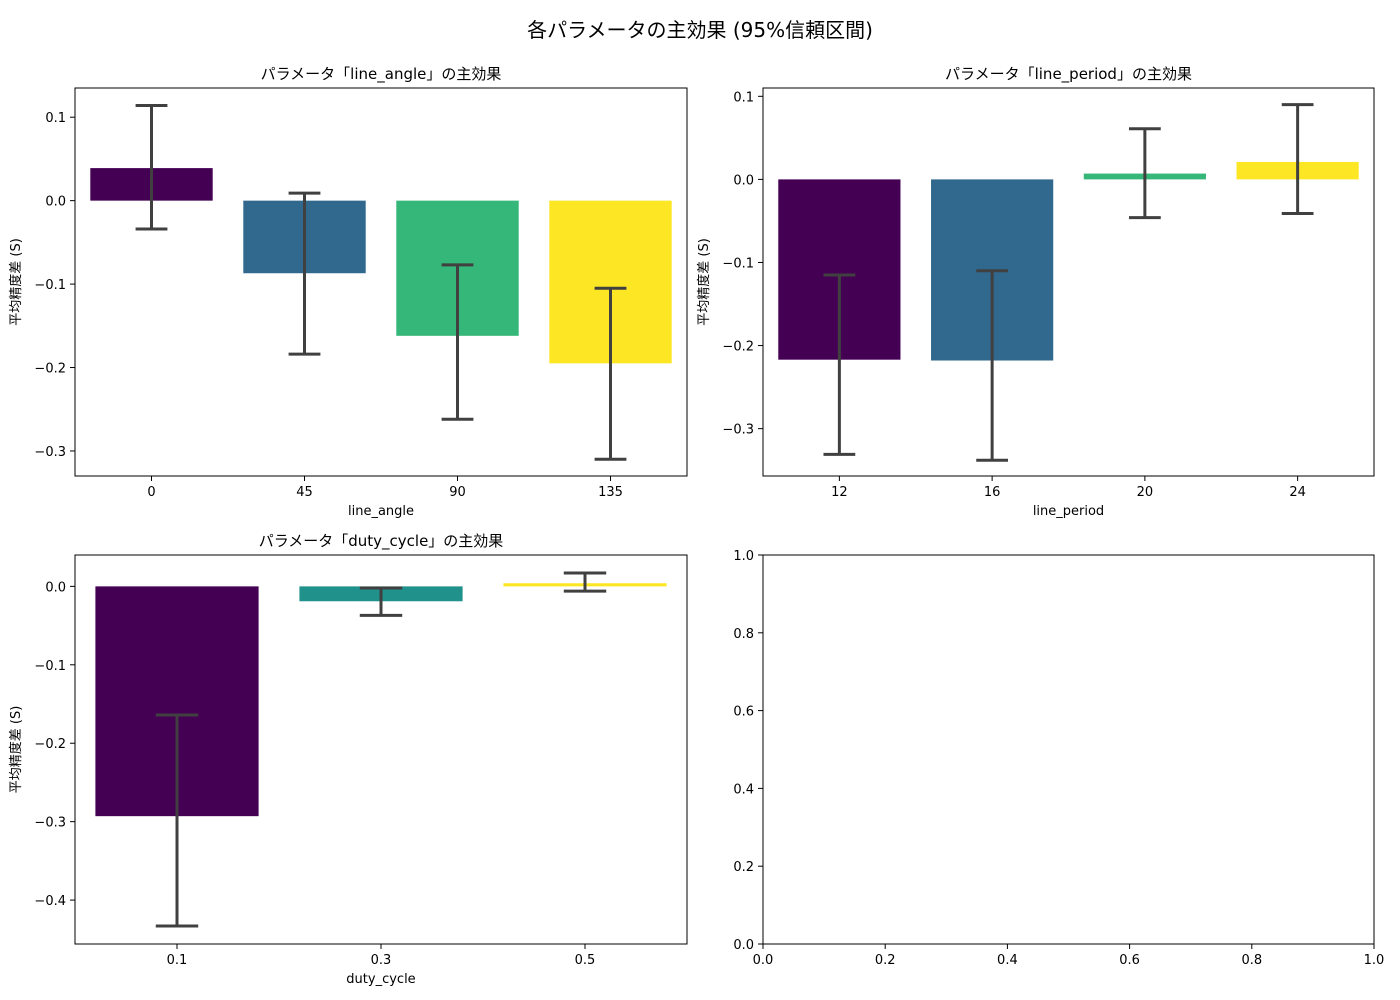 The width and height of the screenshot is (1400, 1000). Describe the element at coordinates (610, 492) in the screenshot. I see `x-tick-label: 135` at that location.